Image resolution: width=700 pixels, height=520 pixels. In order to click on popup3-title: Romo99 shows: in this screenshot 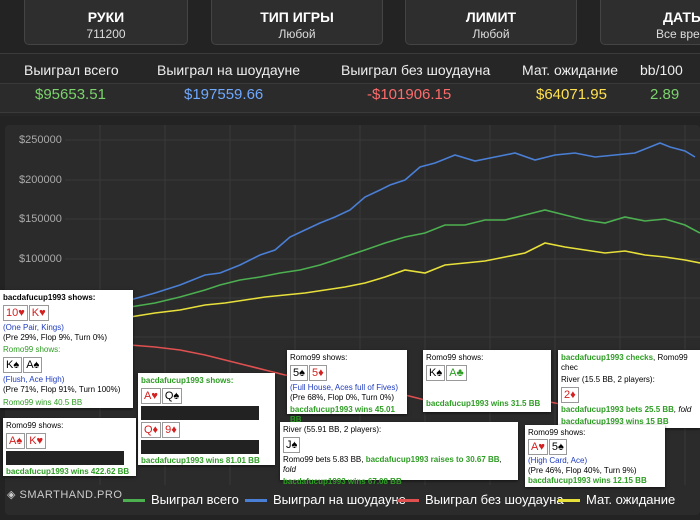, I will do `click(35, 425)`.